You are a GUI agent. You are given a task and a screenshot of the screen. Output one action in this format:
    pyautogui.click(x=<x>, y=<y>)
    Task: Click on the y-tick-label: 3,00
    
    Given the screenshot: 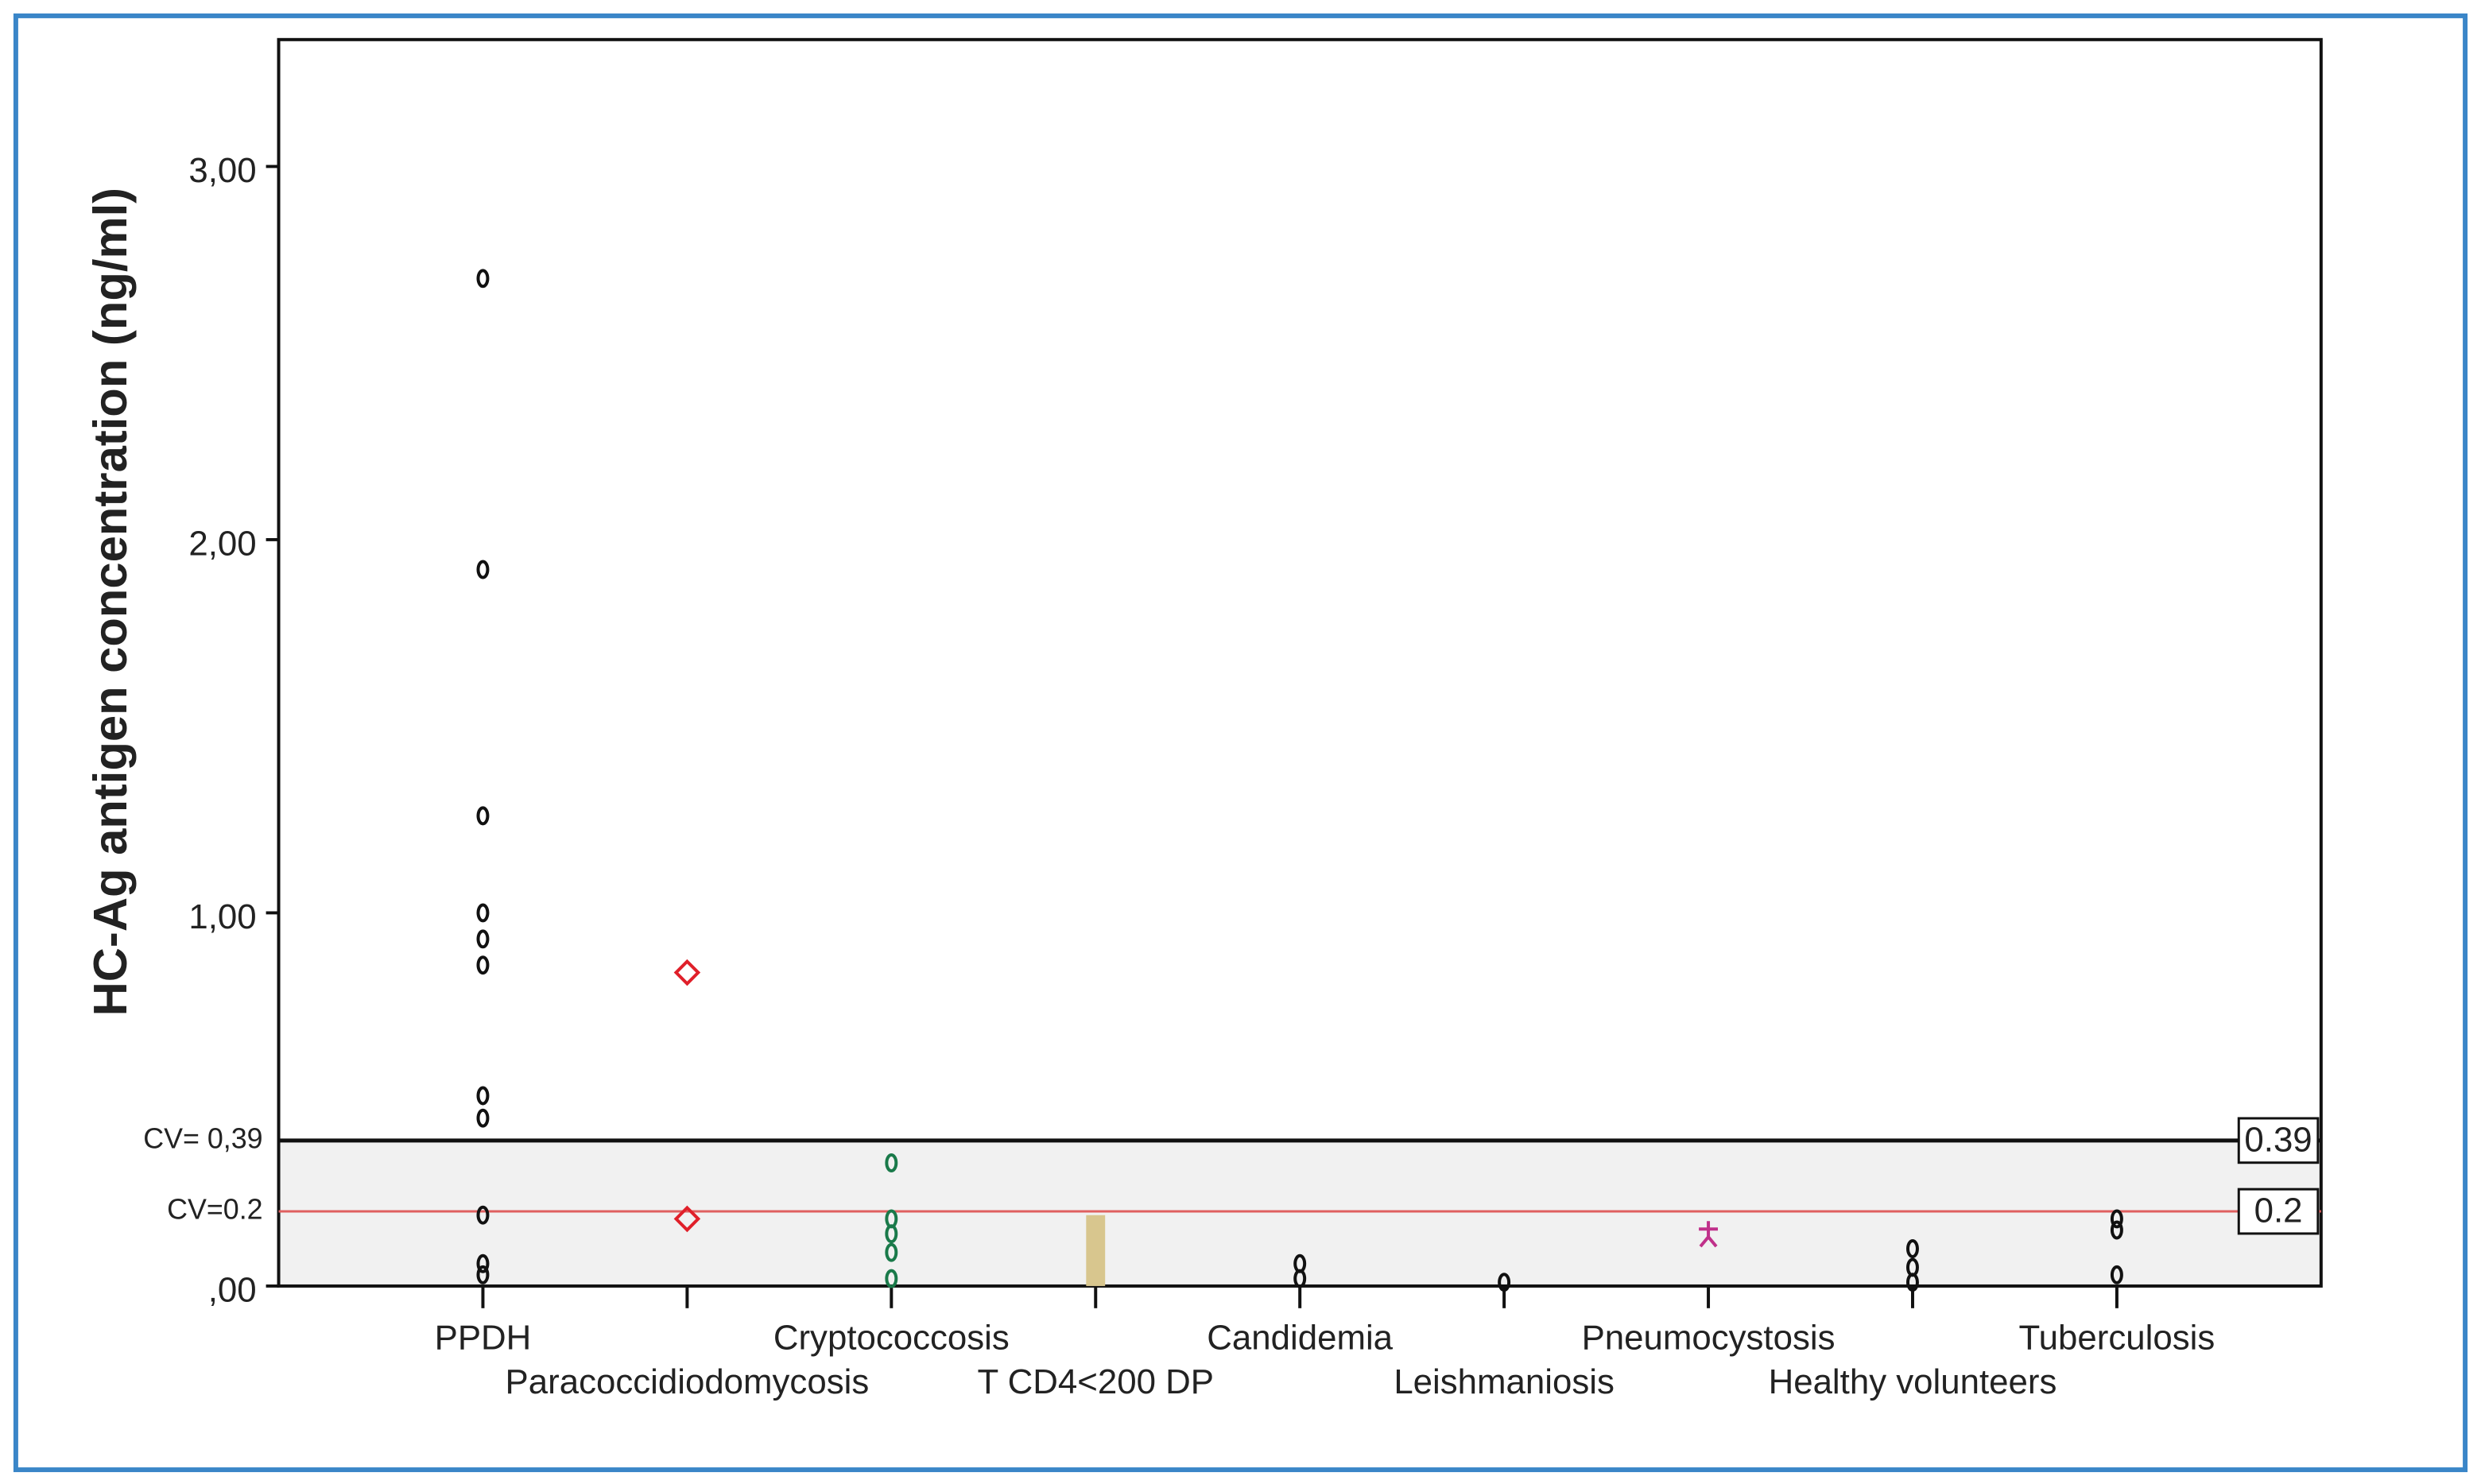 What is the action you would take?
    pyautogui.click(x=222, y=170)
    